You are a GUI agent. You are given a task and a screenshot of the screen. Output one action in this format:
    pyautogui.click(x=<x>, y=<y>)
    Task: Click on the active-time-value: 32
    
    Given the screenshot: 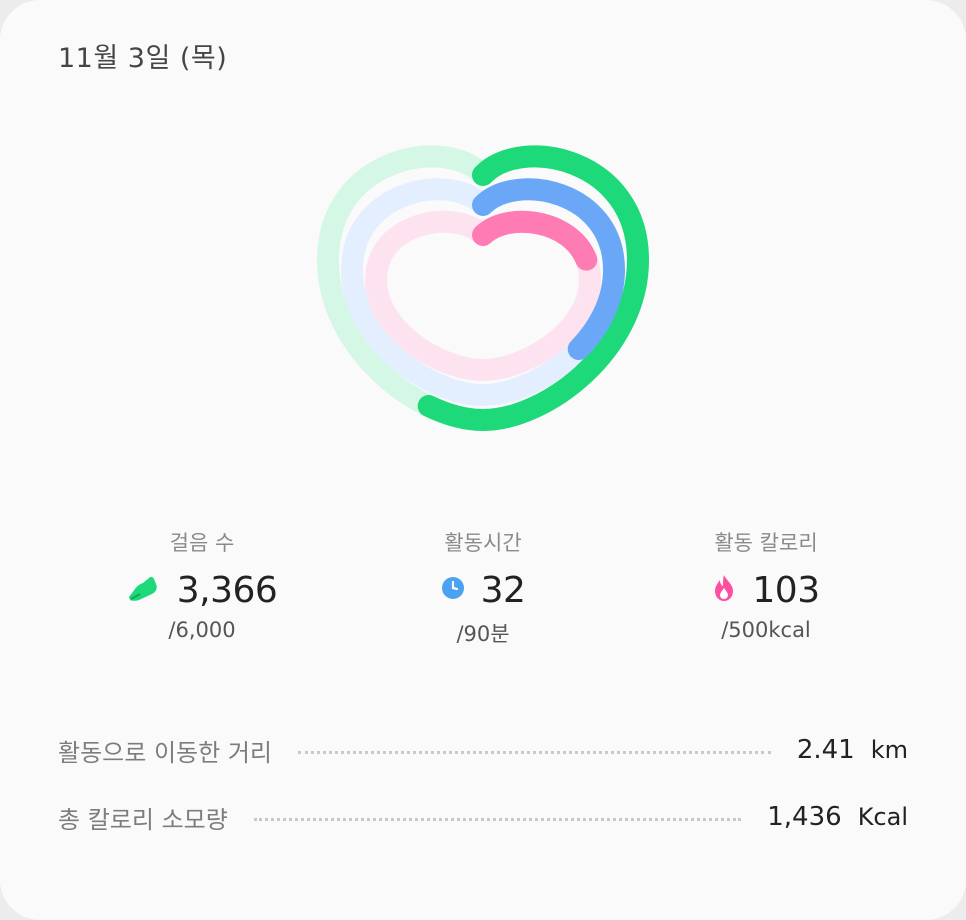 What is the action you would take?
    pyautogui.click(x=503, y=590)
    